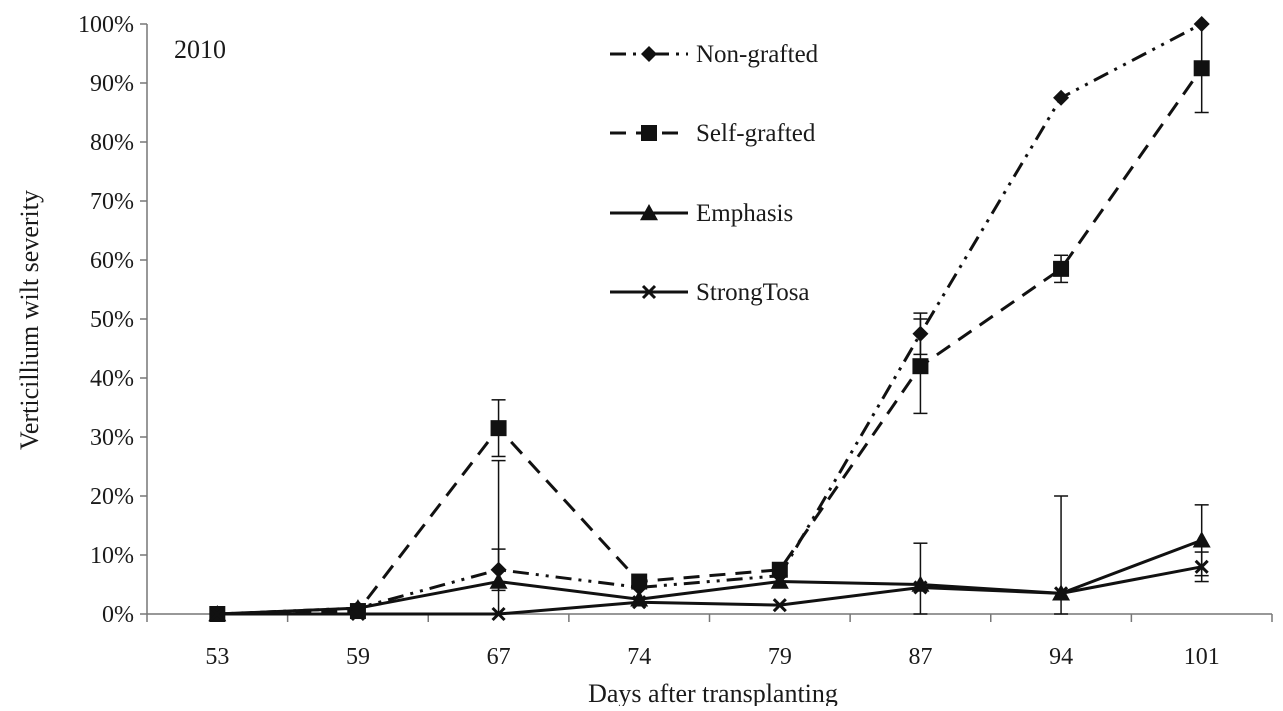  What do you see at coordinates (649, 54) in the screenshot?
I see `legend-marker-diamond` at bounding box center [649, 54].